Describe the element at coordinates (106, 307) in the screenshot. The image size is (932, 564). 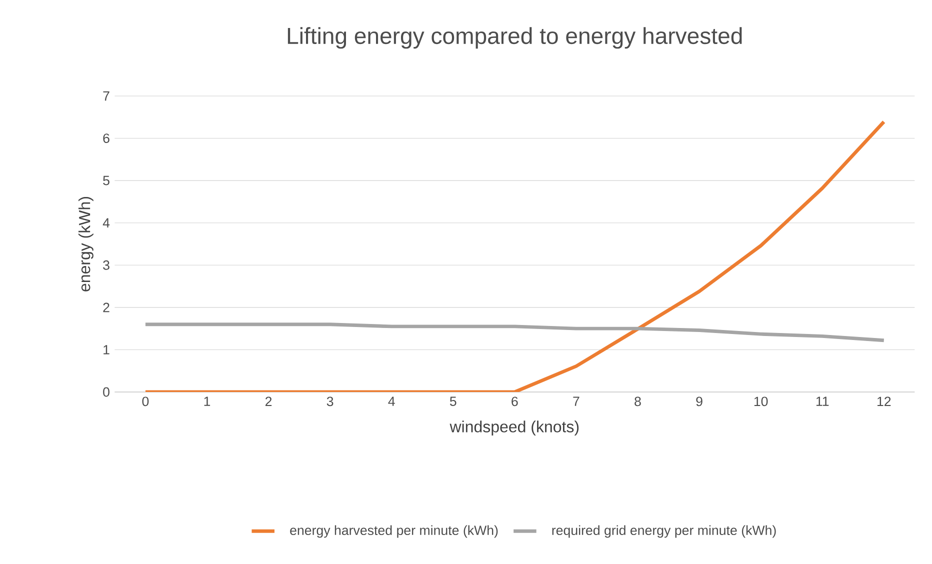
I see `y-tick-label: 2` at that location.